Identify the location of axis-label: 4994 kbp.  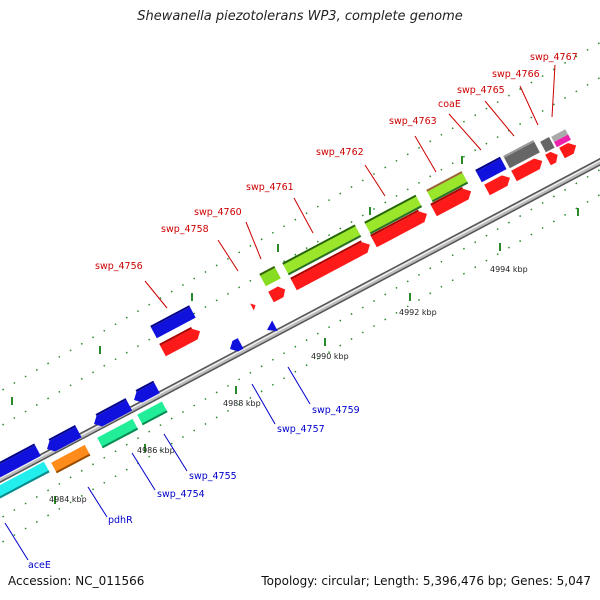
(509, 269).